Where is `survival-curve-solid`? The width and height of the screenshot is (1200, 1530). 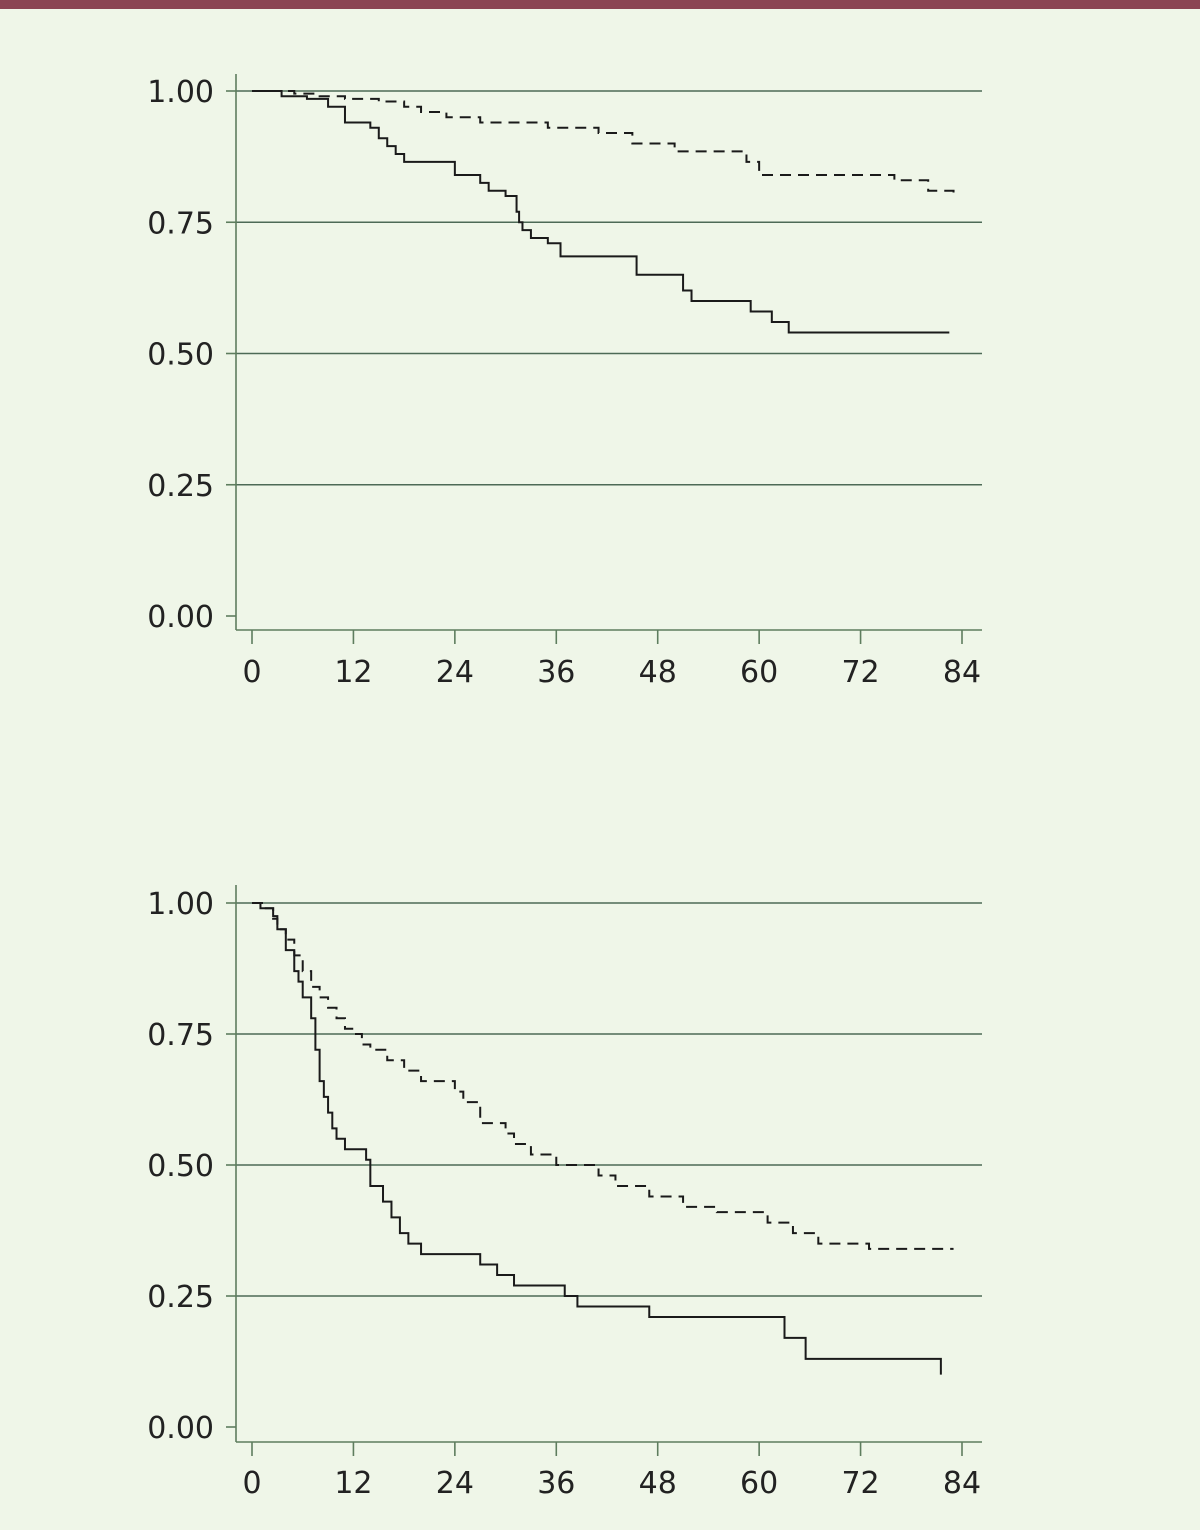
survival-curve-solid is located at coordinates (601, 212).